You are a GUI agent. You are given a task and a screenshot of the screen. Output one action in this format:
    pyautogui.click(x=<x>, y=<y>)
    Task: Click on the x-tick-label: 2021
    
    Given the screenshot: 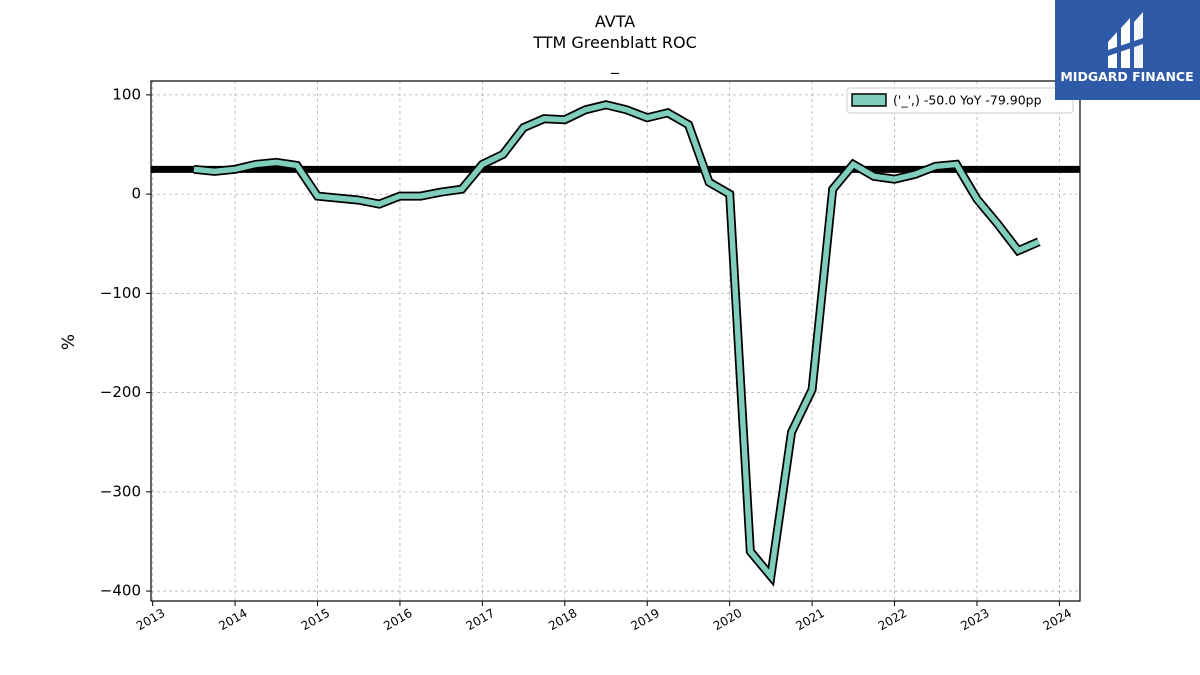 What is the action you would take?
    pyautogui.click(x=809, y=619)
    